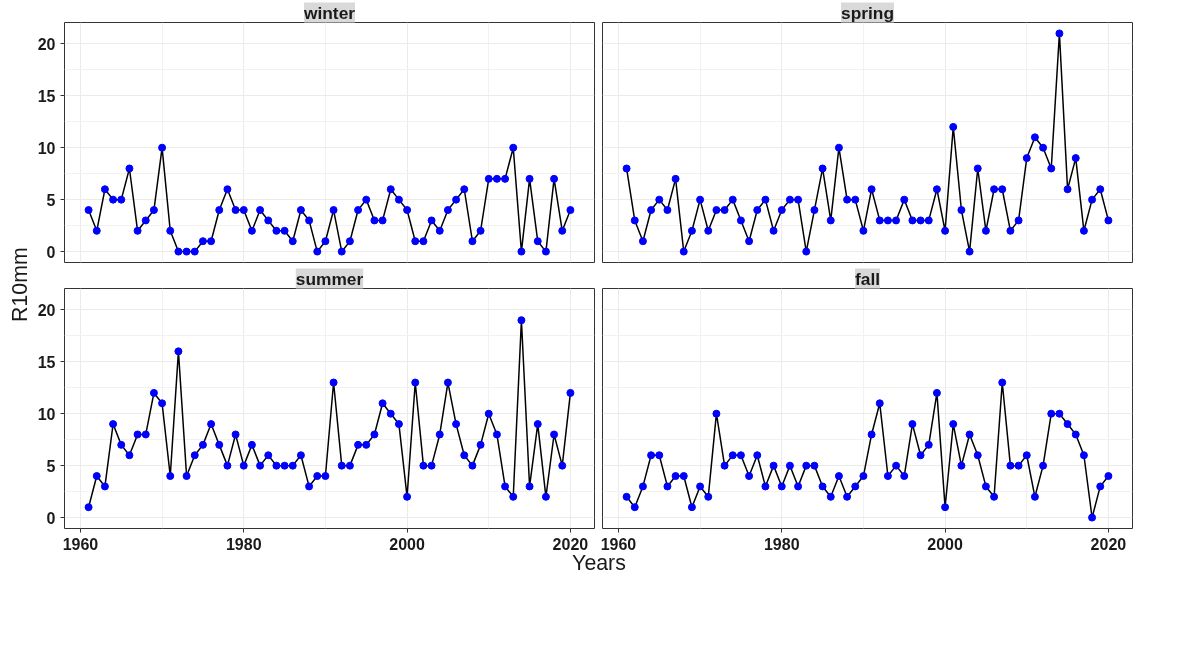  What do you see at coordinates (867, 278) in the screenshot?
I see `chart-title: fall` at bounding box center [867, 278].